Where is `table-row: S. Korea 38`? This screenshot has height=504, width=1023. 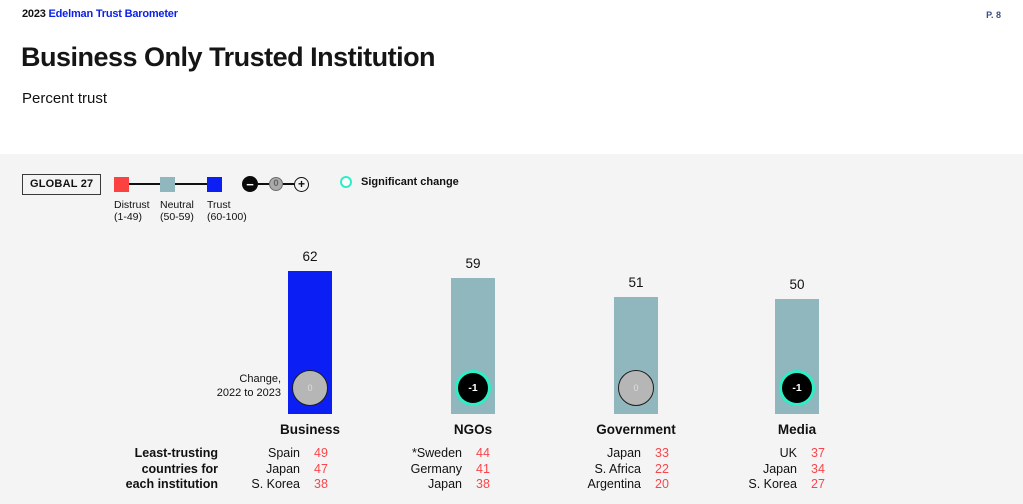 table-row: S. Korea 38 is located at coordinates (272, 485).